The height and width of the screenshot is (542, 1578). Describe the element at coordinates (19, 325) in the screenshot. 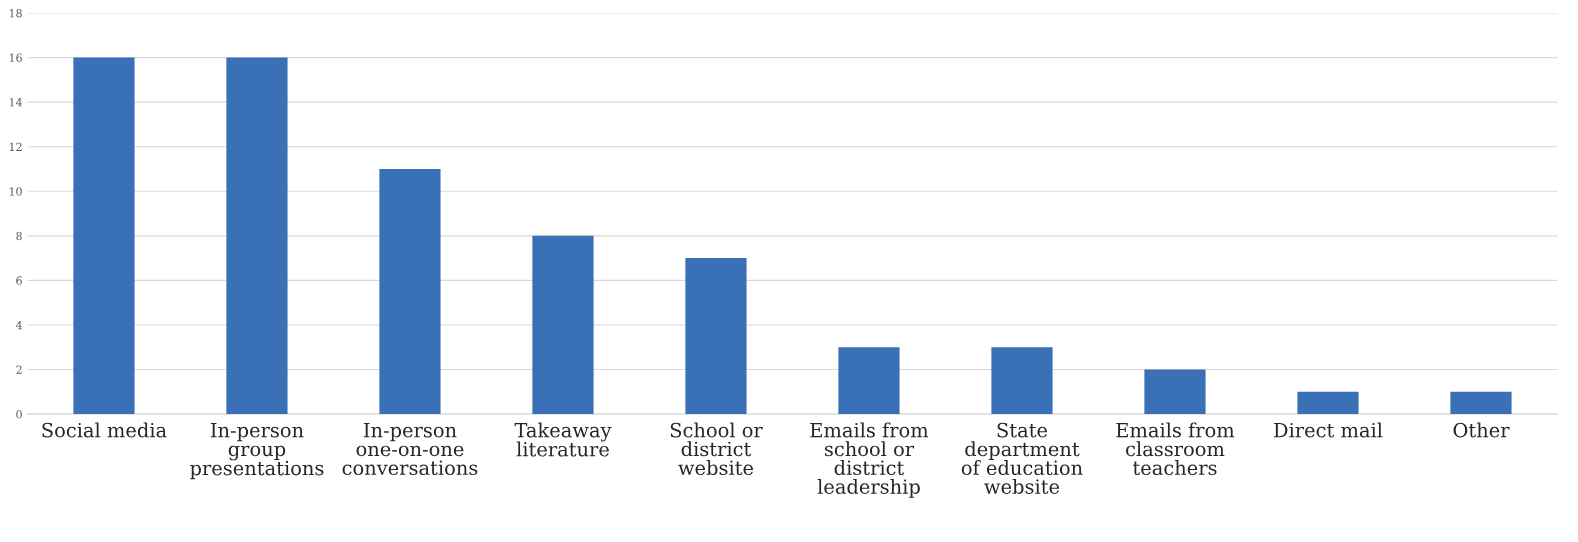

I see `y-tick-label: 4` at that location.